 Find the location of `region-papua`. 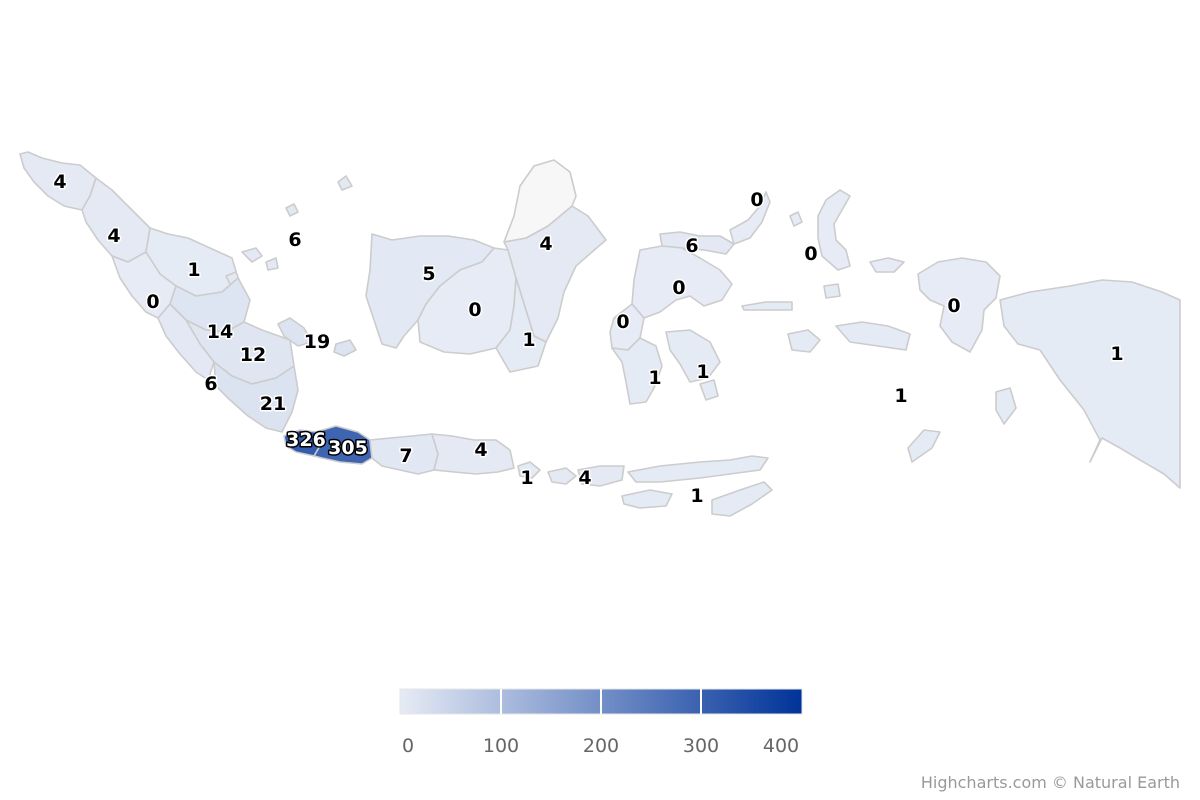

region-papua is located at coordinates (1090, 384).